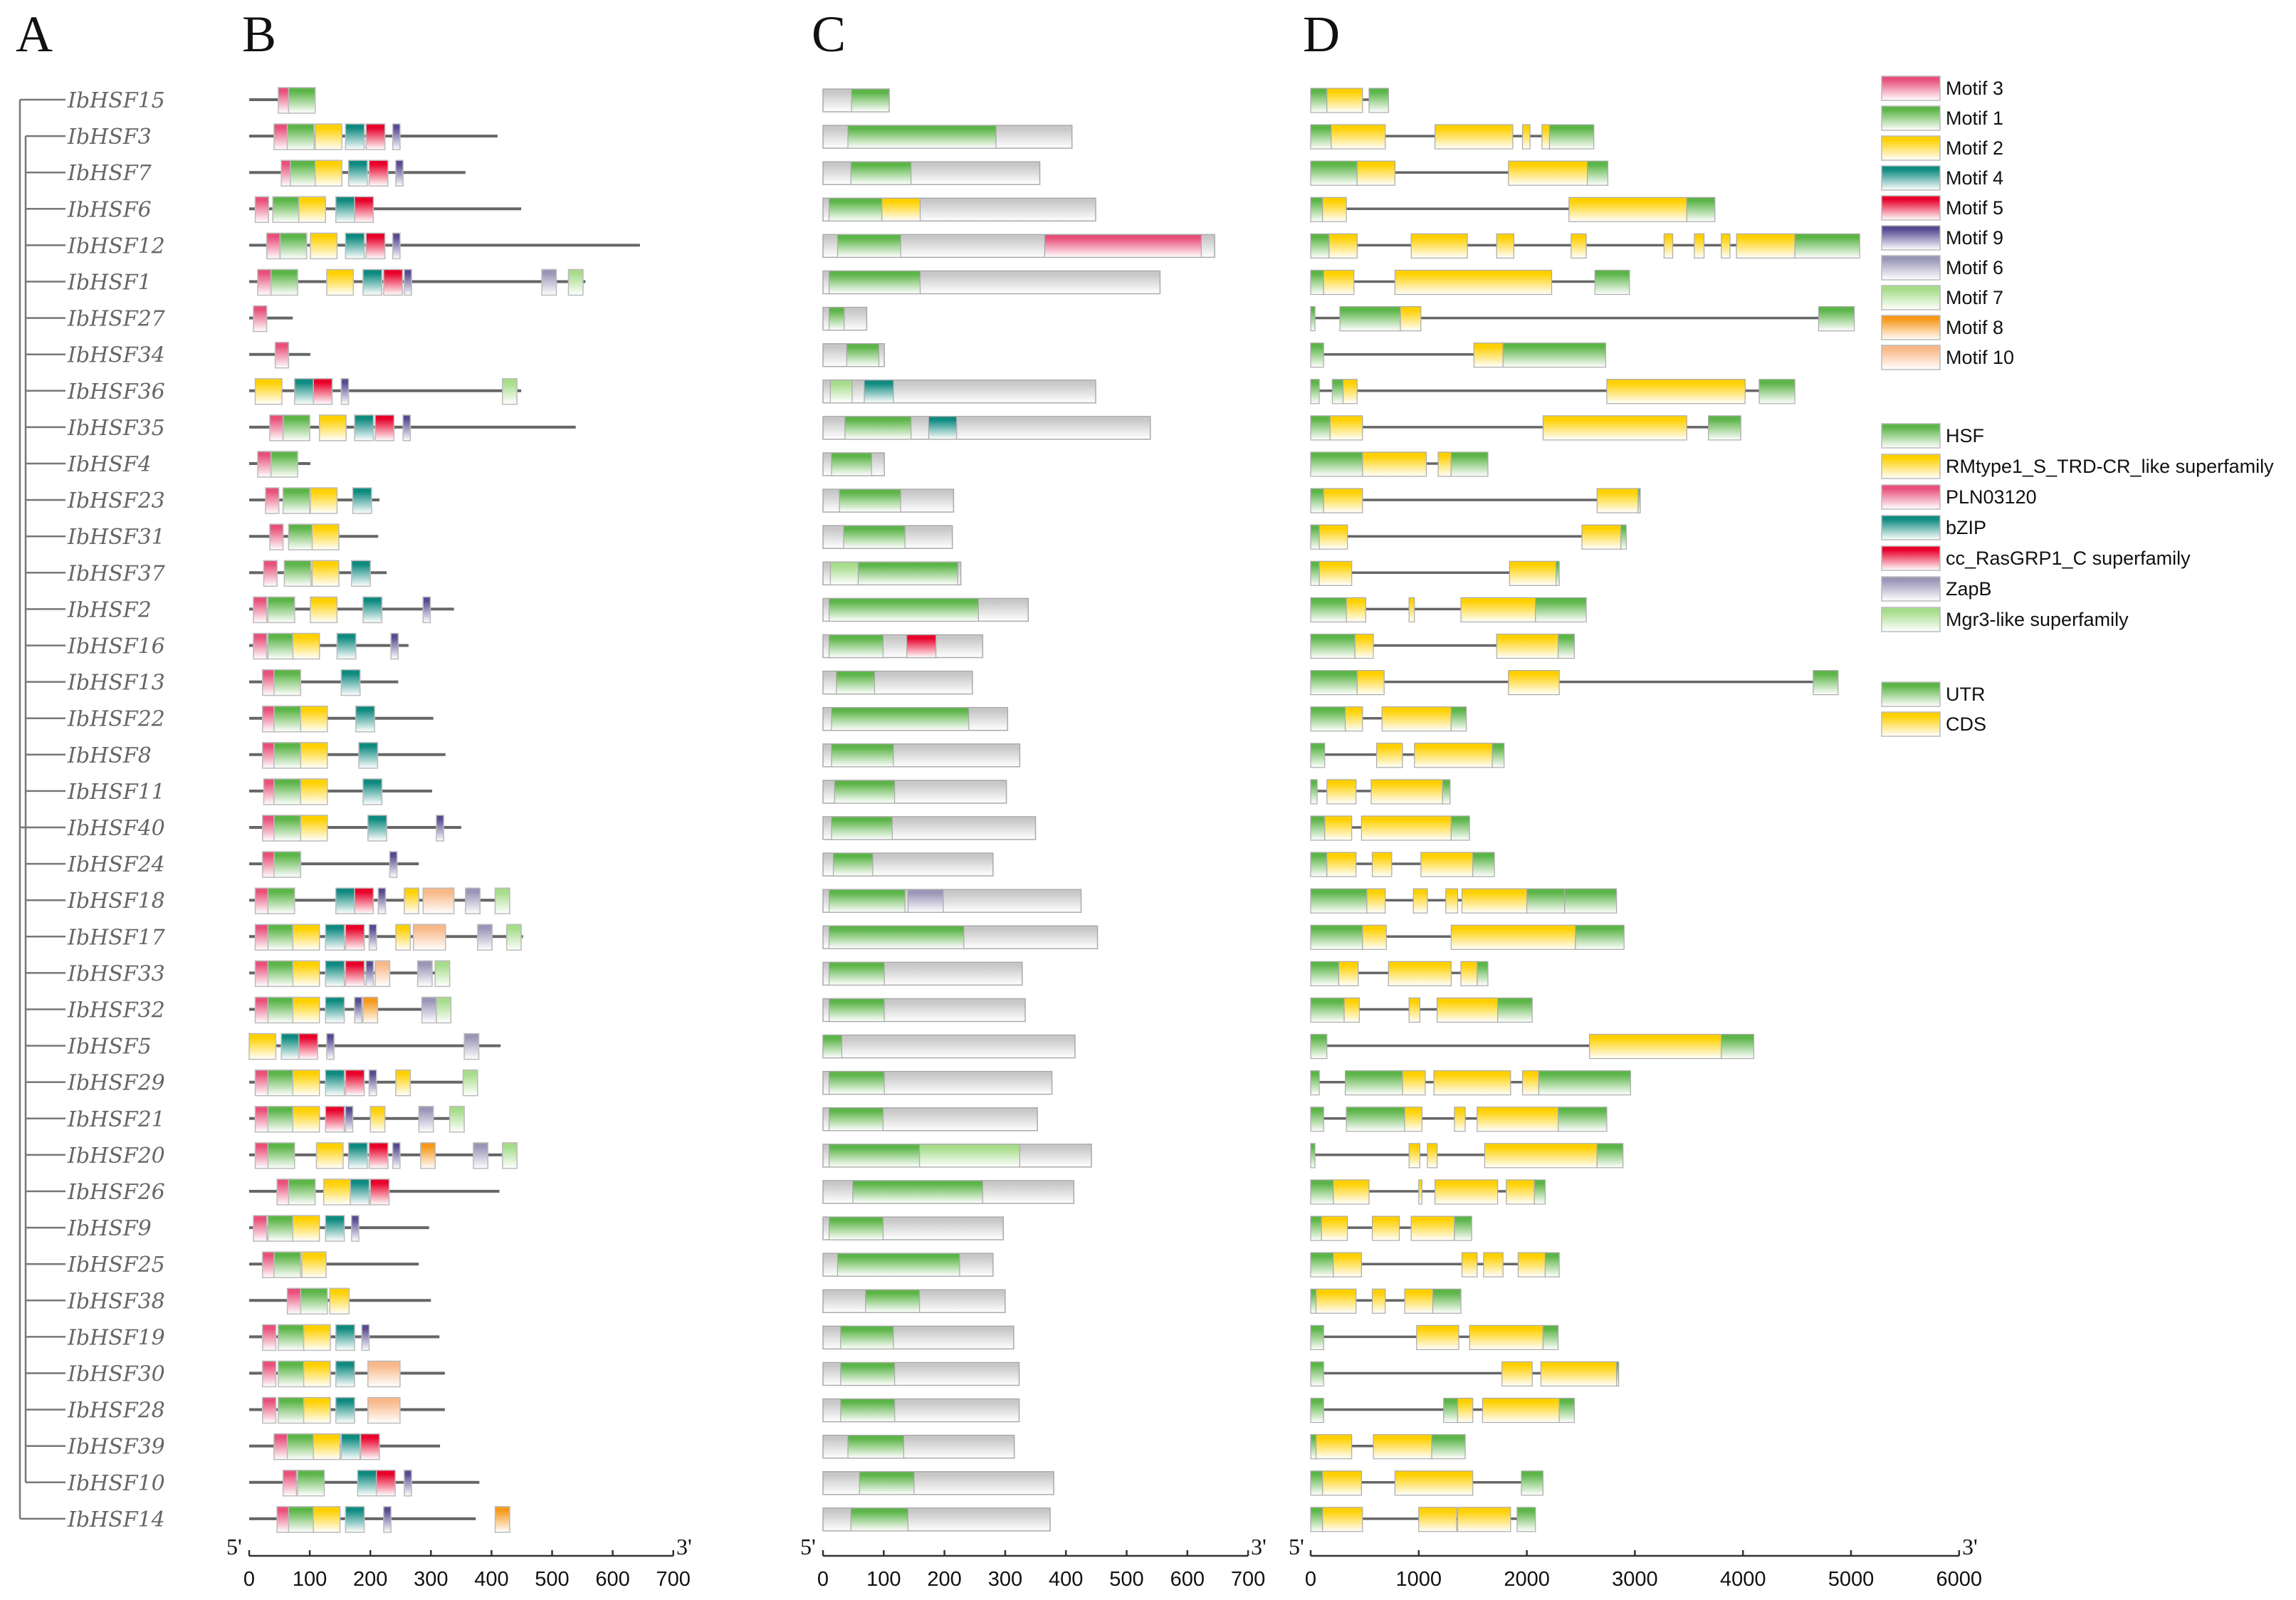 The width and height of the screenshot is (2296, 1600). I want to click on legend-motif-label: Motif 9, so click(1974, 238).